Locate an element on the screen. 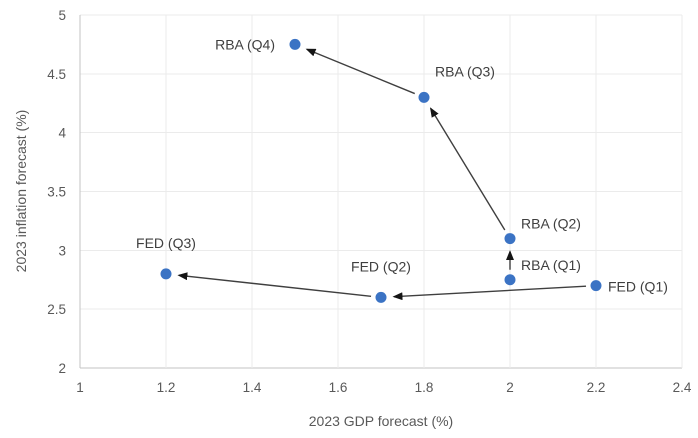 The height and width of the screenshot is (438, 698). point-label: FED (Q1) is located at coordinates (638, 287).